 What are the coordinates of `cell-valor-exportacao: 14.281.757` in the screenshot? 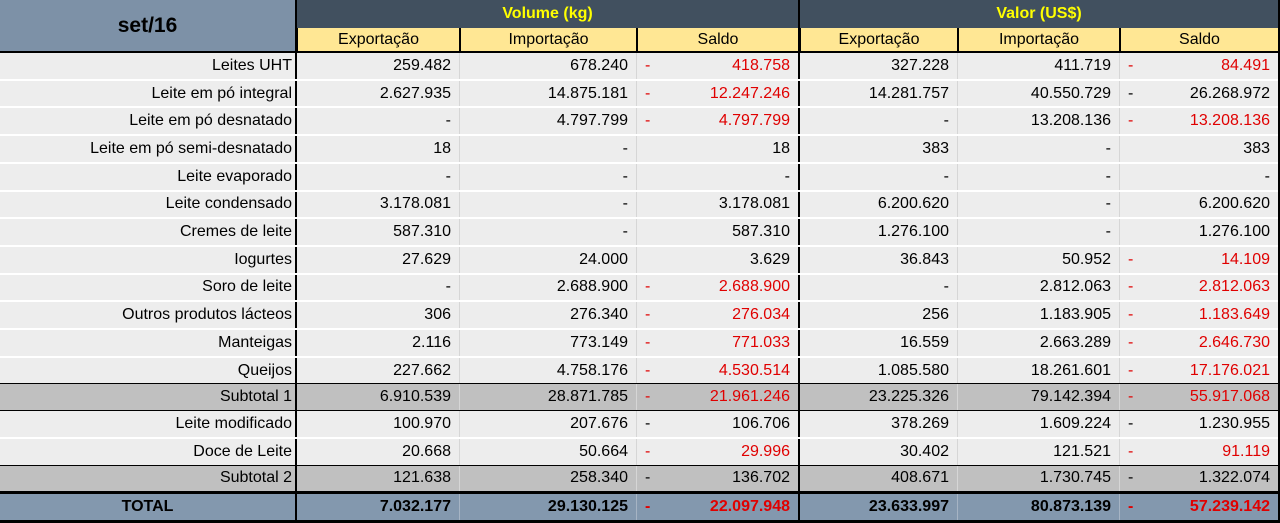 It's located at (879, 93).